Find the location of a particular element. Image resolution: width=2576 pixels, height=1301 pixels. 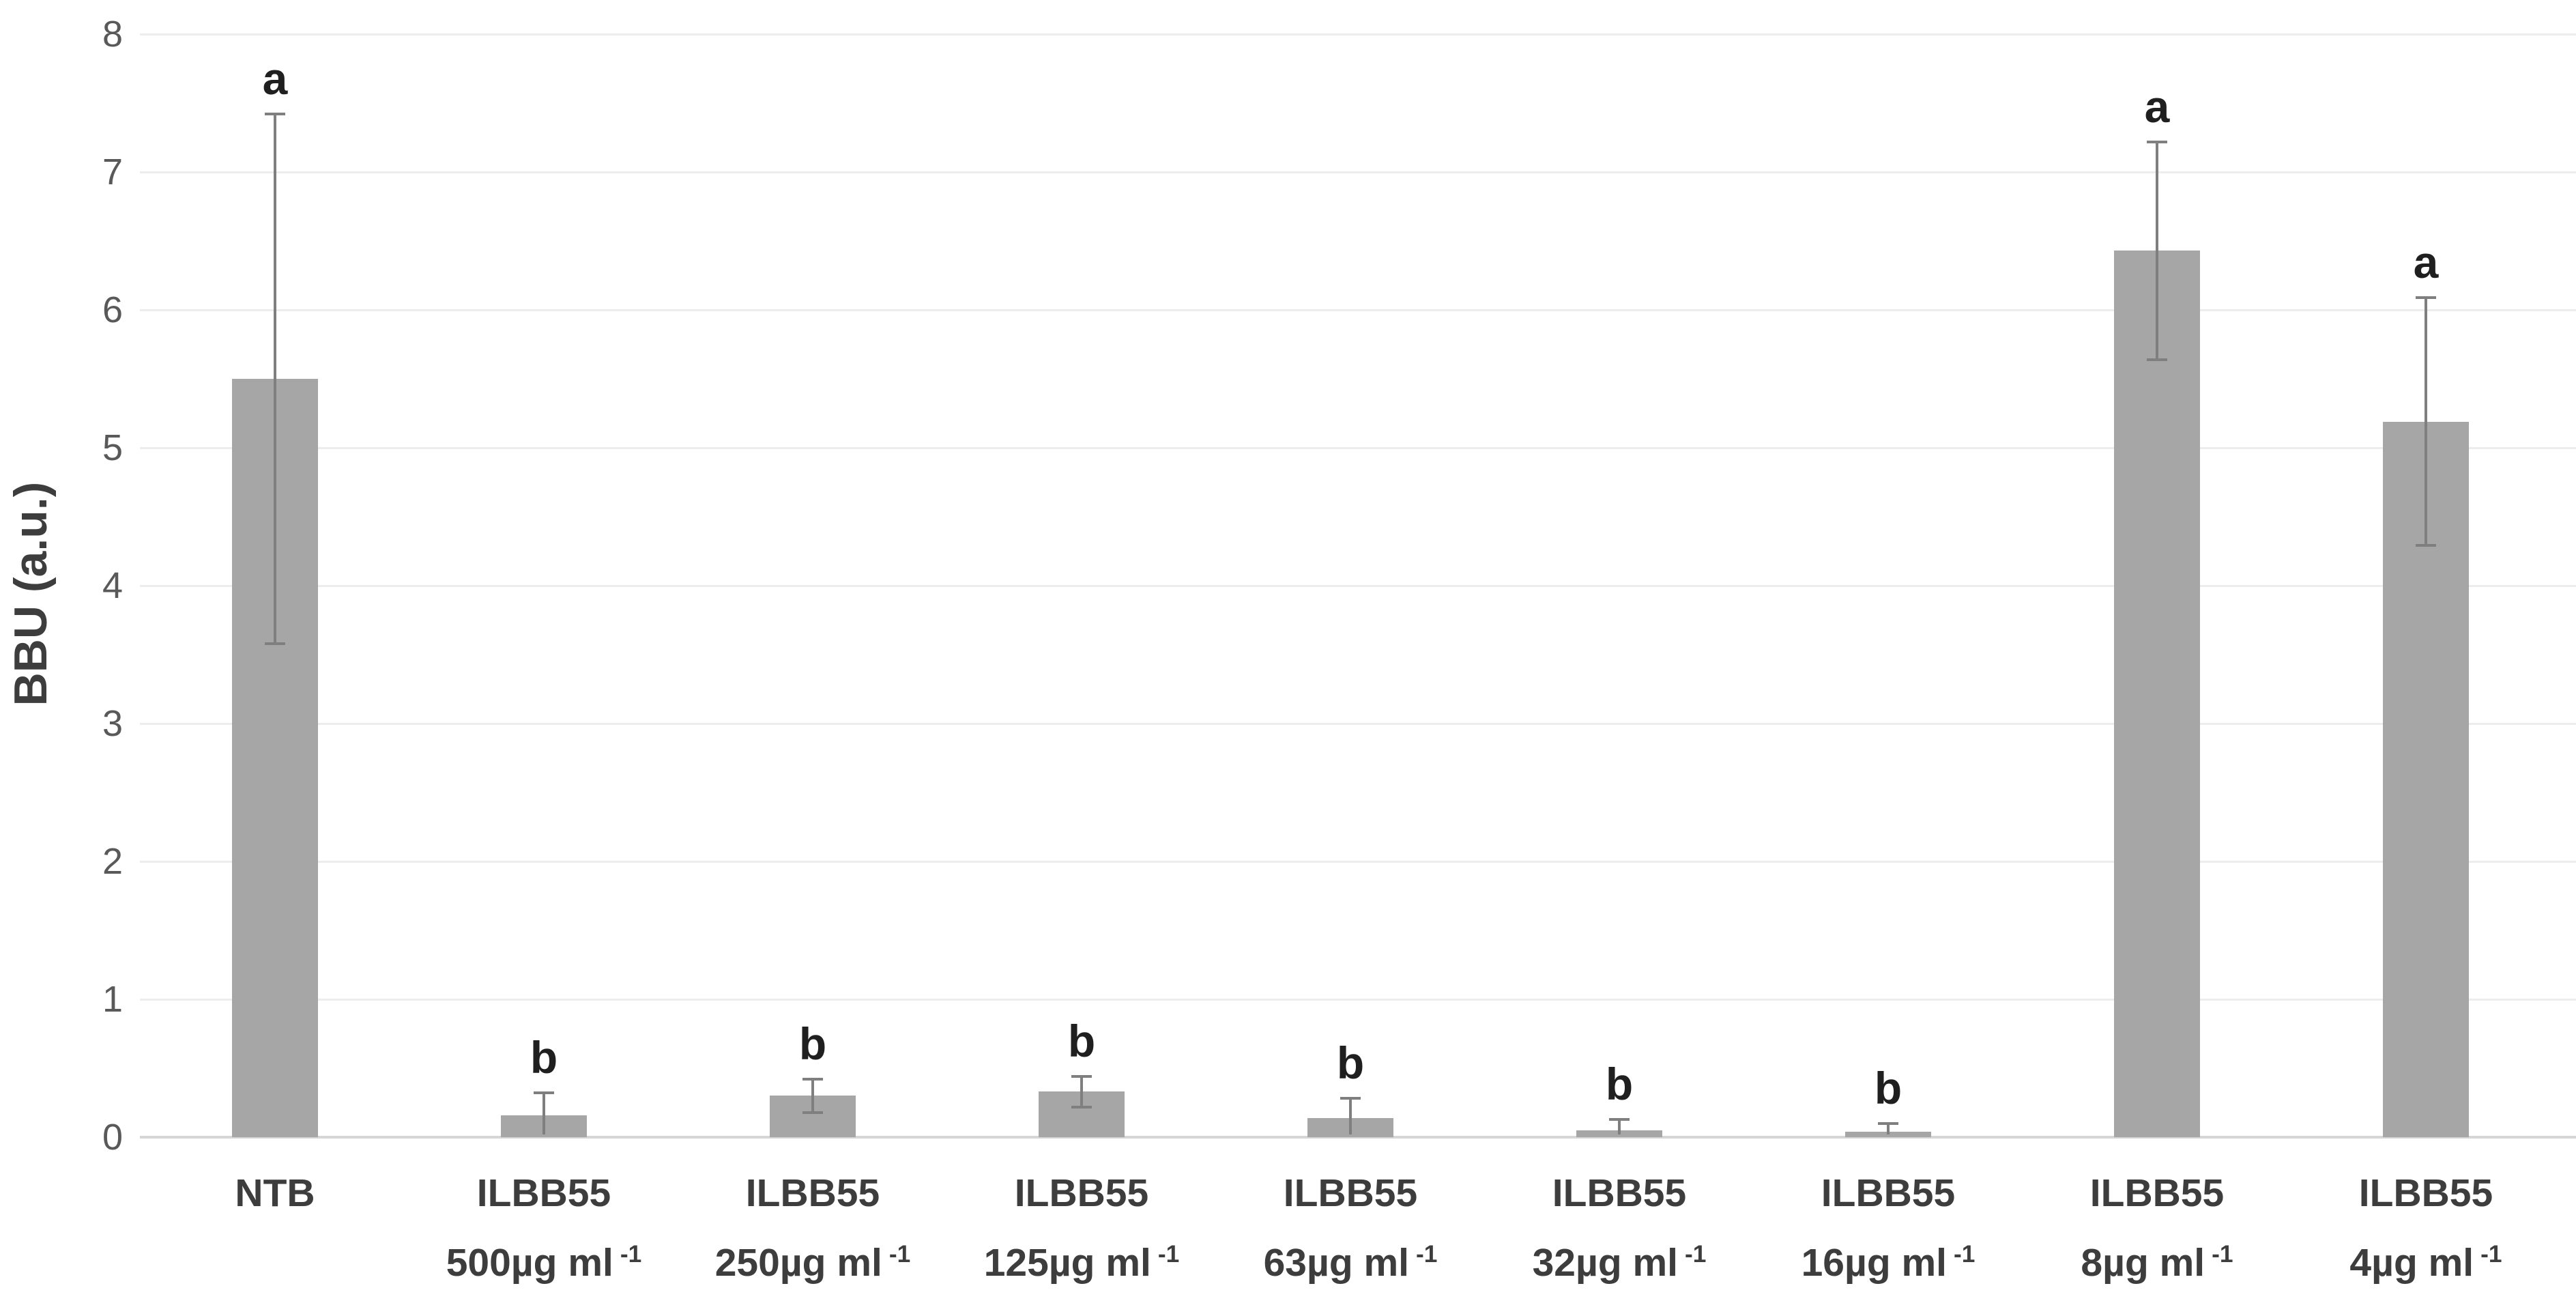

x-tick-label-line1: NTB is located at coordinates (275, 1193).